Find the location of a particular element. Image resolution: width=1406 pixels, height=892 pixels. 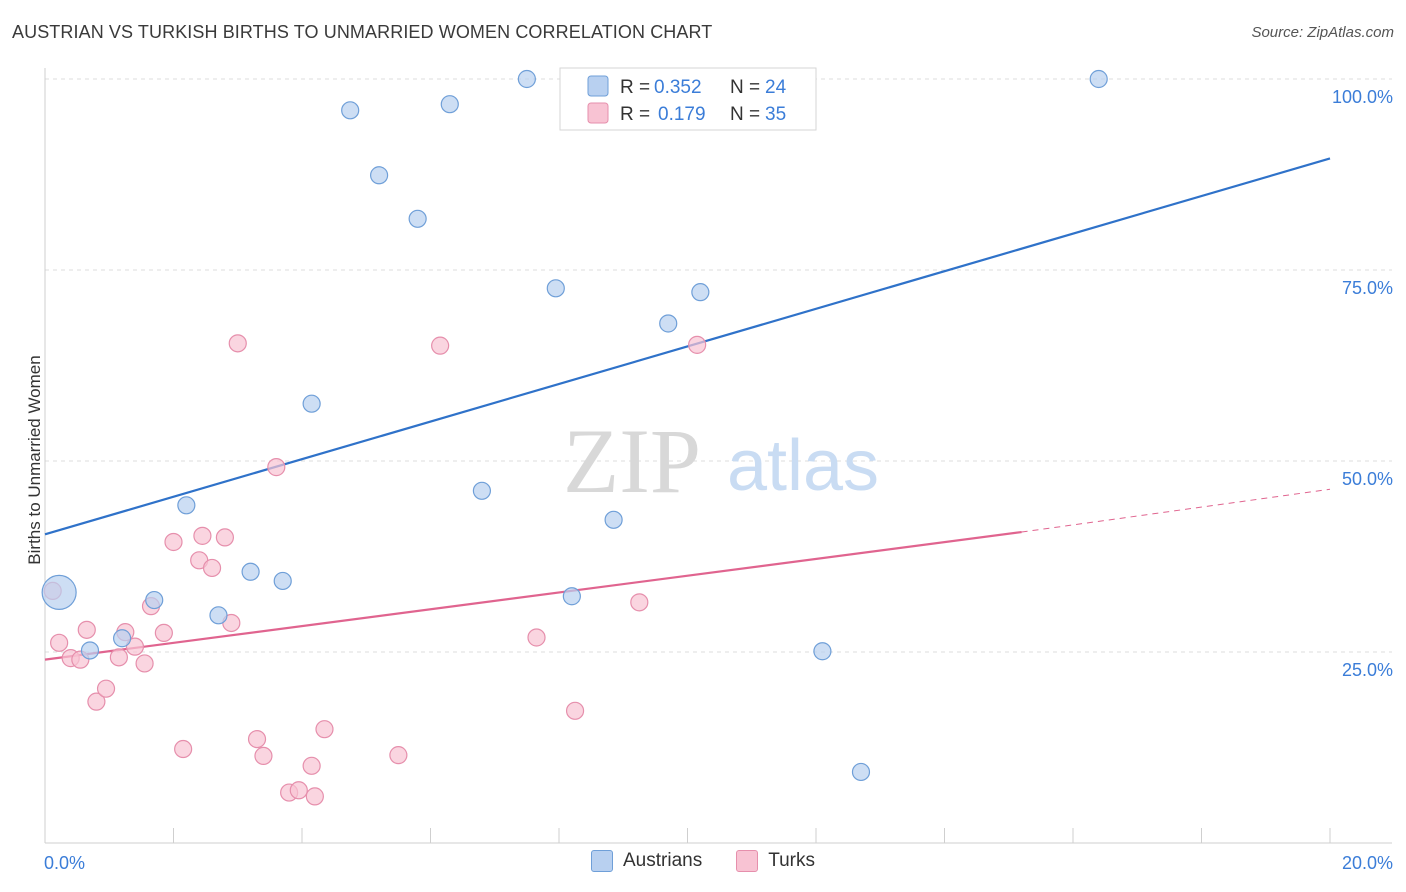

turks-r-label: R = is located at coordinates (635, 114).